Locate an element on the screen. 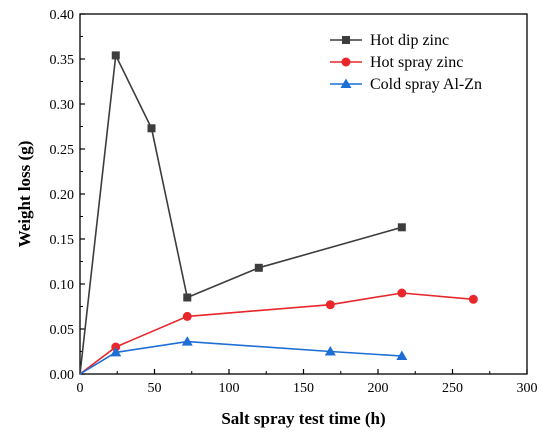  y-tick-label: 0.20 is located at coordinates (62, 195).